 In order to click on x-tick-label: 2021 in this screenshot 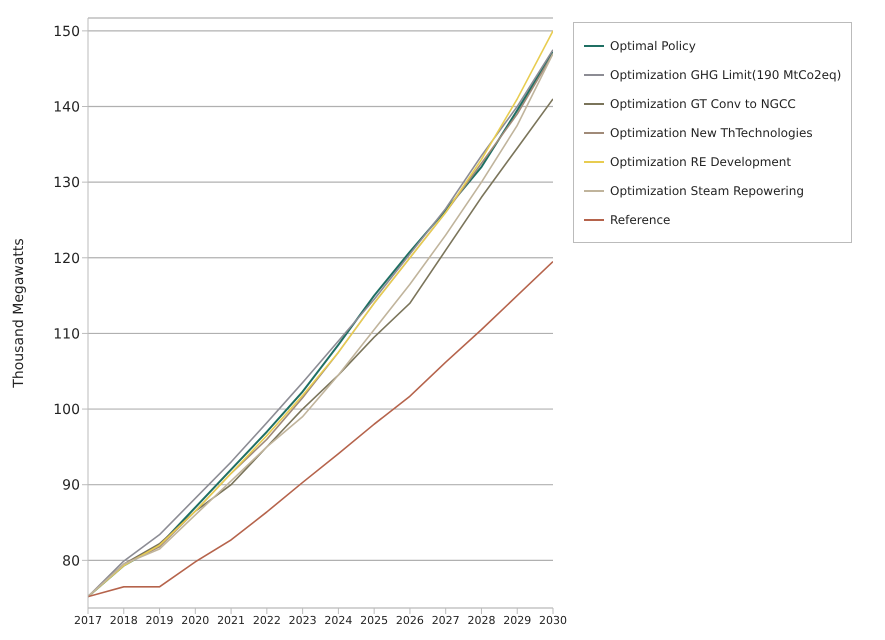, I will do `click(231, 620)`.